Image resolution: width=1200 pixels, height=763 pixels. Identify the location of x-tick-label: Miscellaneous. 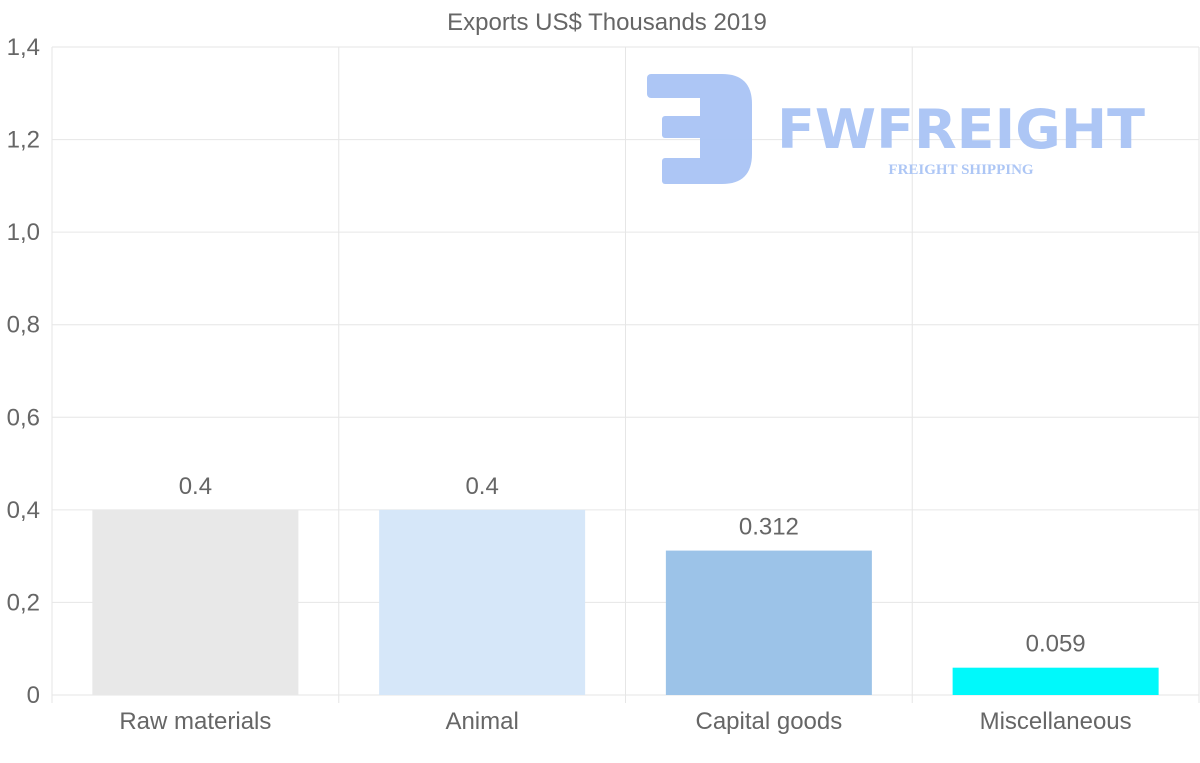
(1056, 721).